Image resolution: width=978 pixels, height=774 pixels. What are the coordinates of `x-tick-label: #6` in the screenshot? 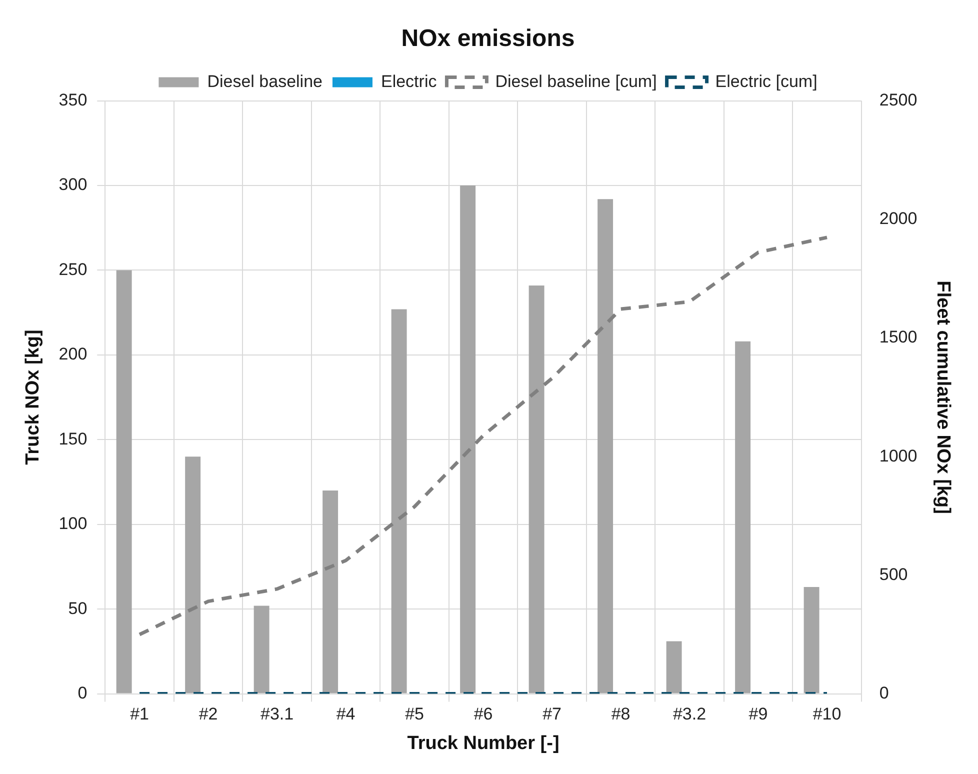 It's located at (483, 714).